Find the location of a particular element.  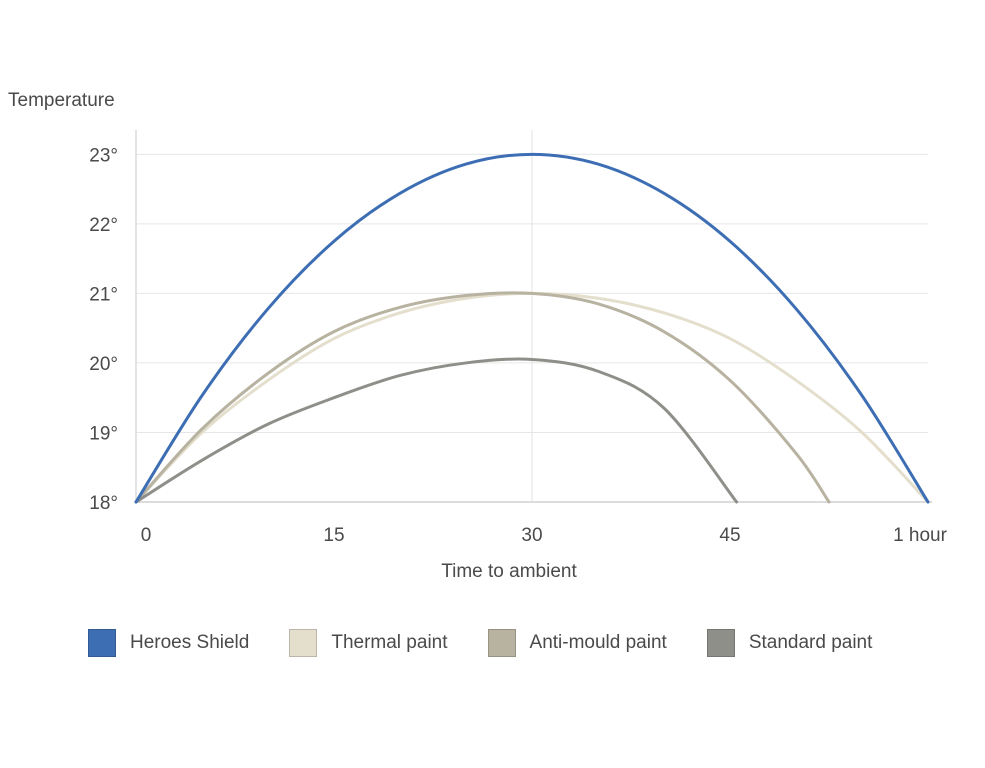

y-tick-label: 20° is located at coordinates (103, 364).